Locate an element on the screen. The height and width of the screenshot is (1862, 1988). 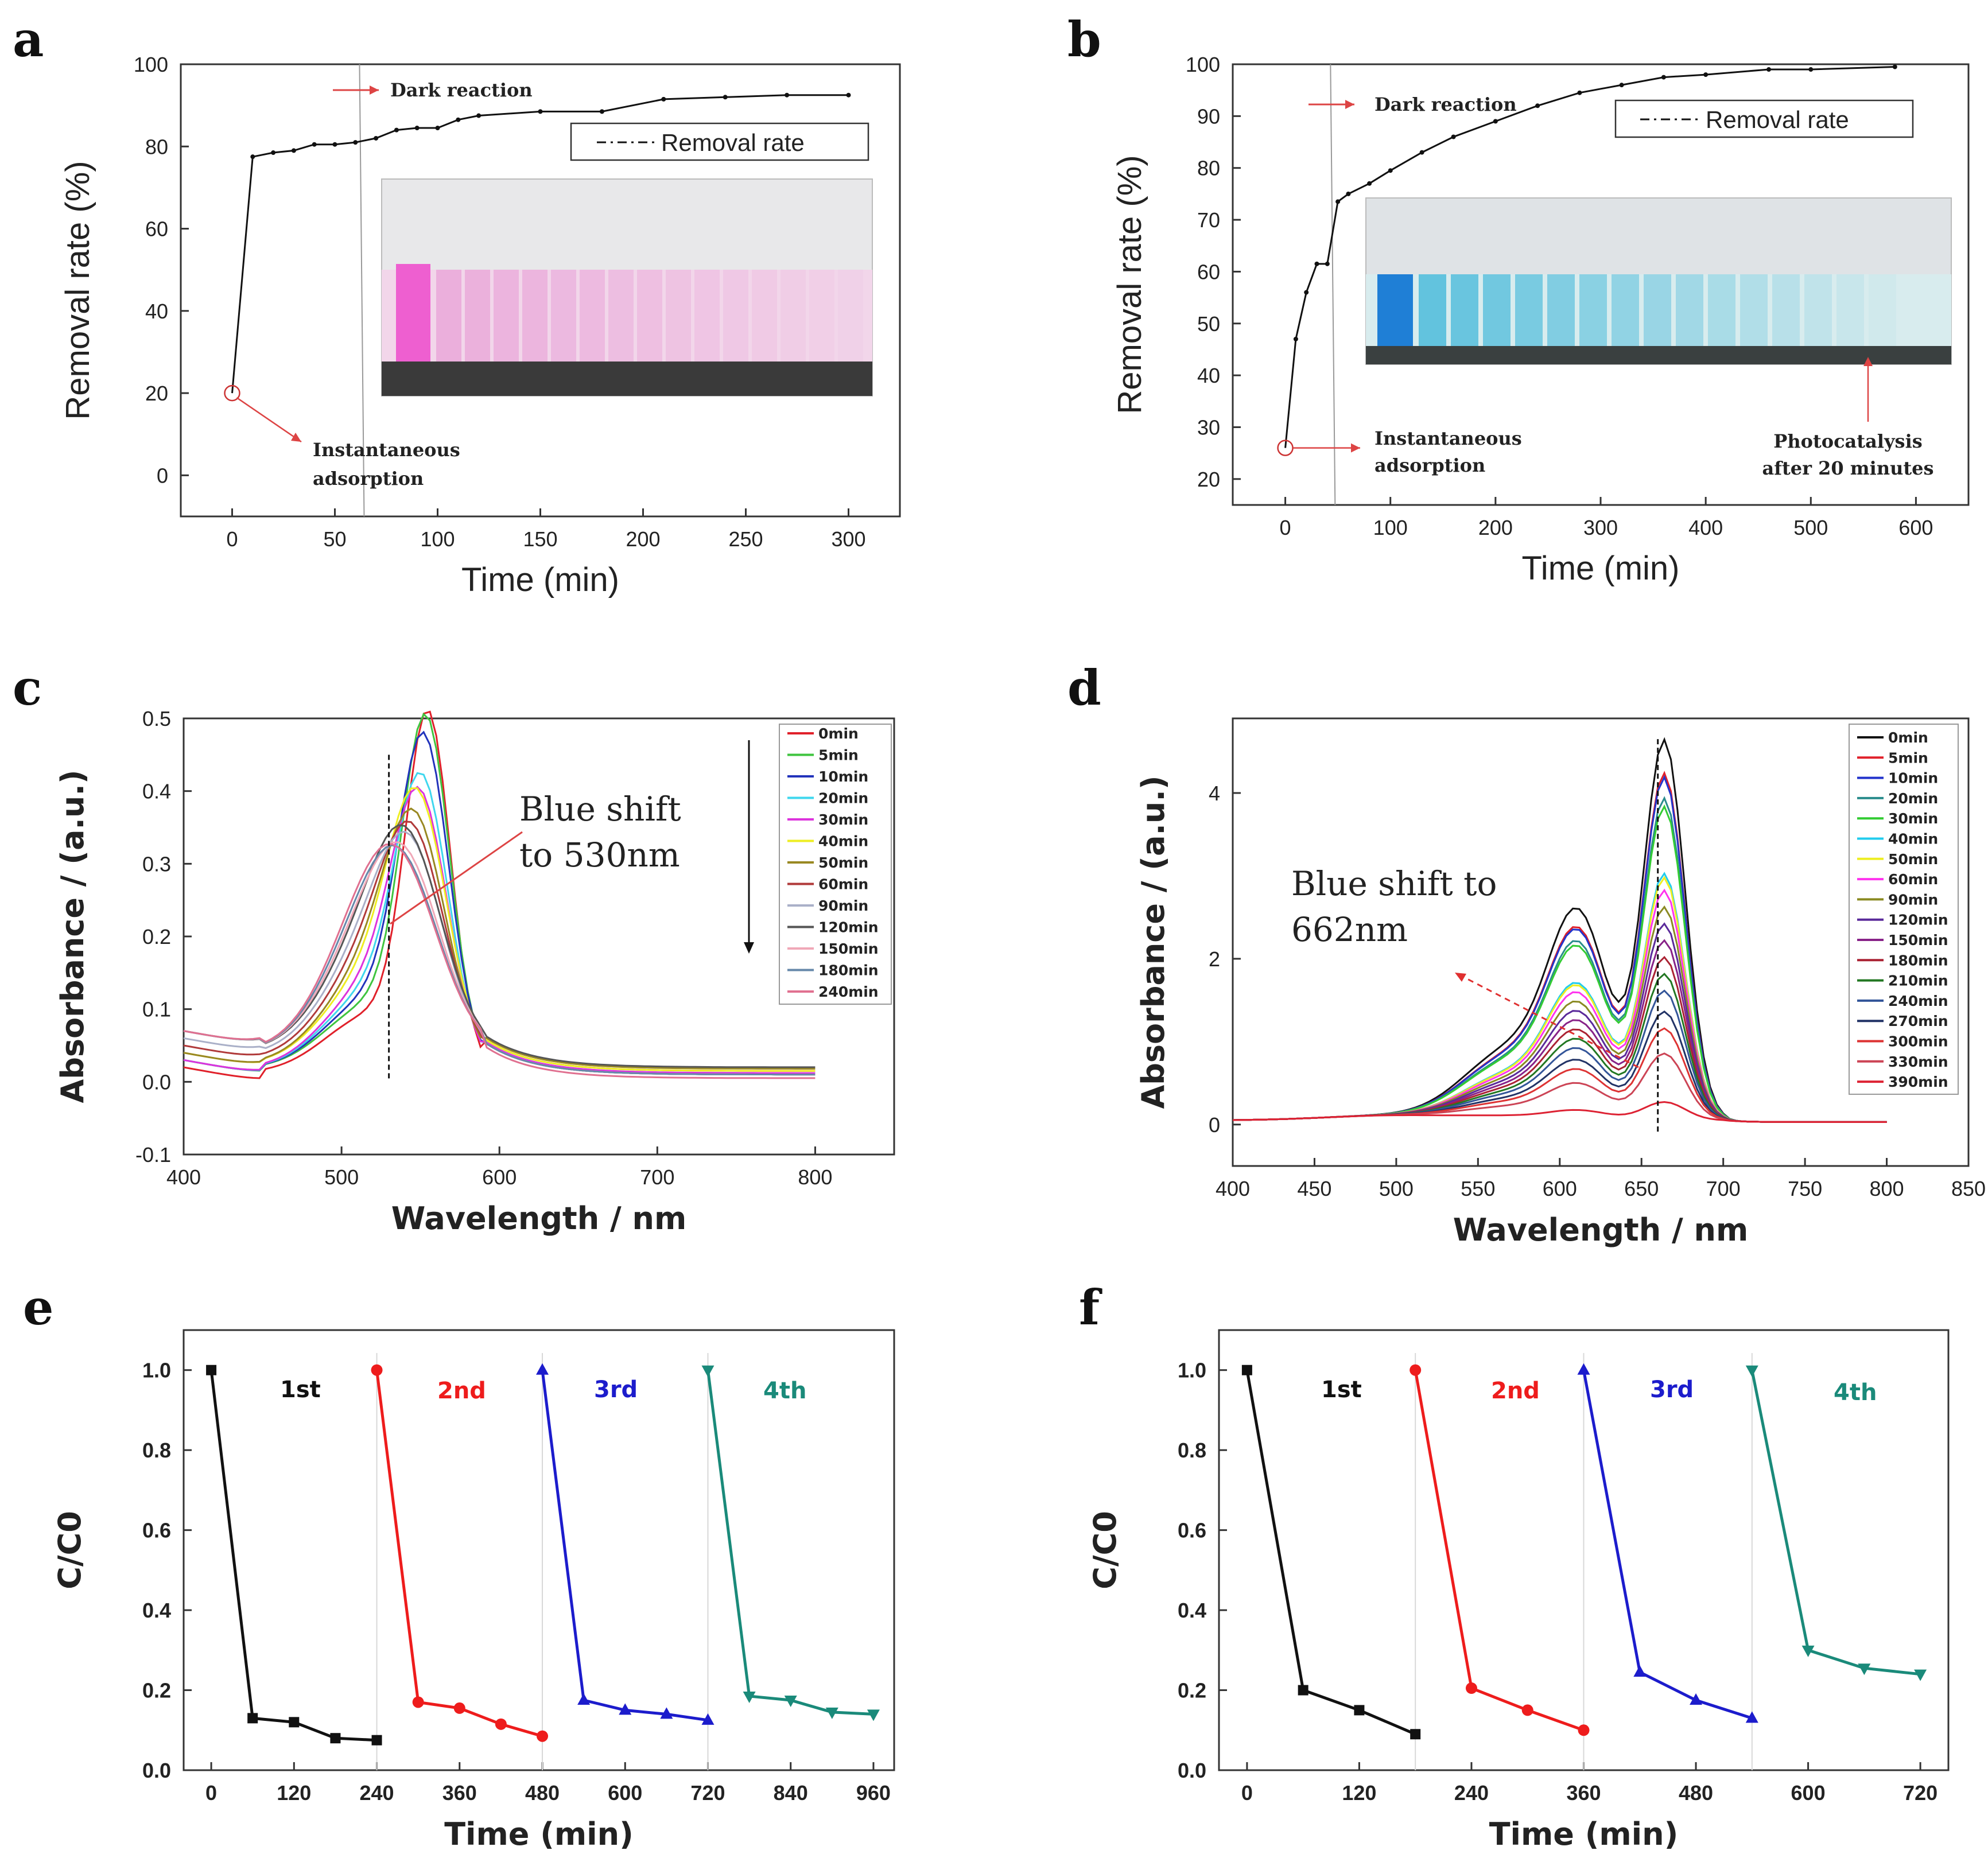
blue-shift-arrow-d is located at coordinates (1549, 1021).